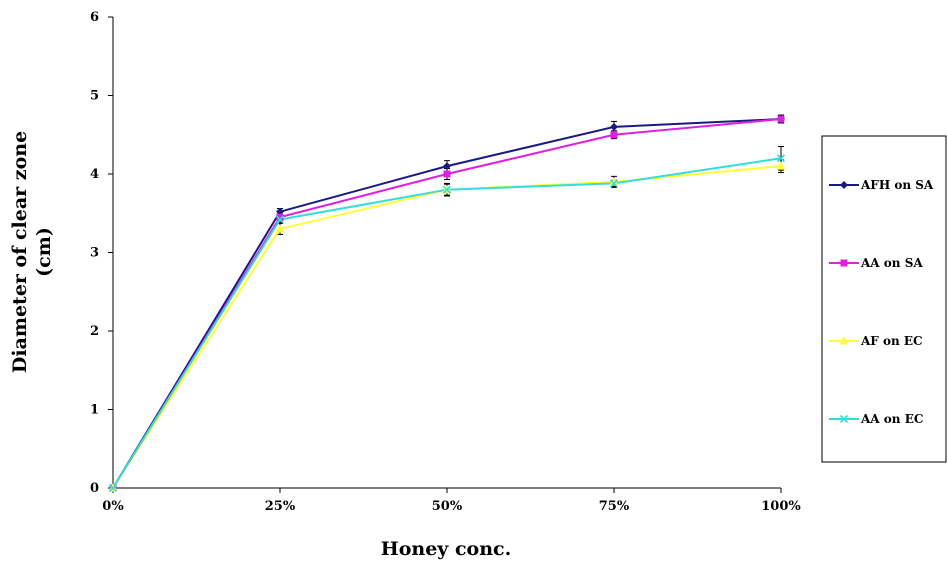  What do you see at coordinates (446, 549) in the screenshot?
I see `x-axis-title: Honey conc.` at bounding box center [446, 549].